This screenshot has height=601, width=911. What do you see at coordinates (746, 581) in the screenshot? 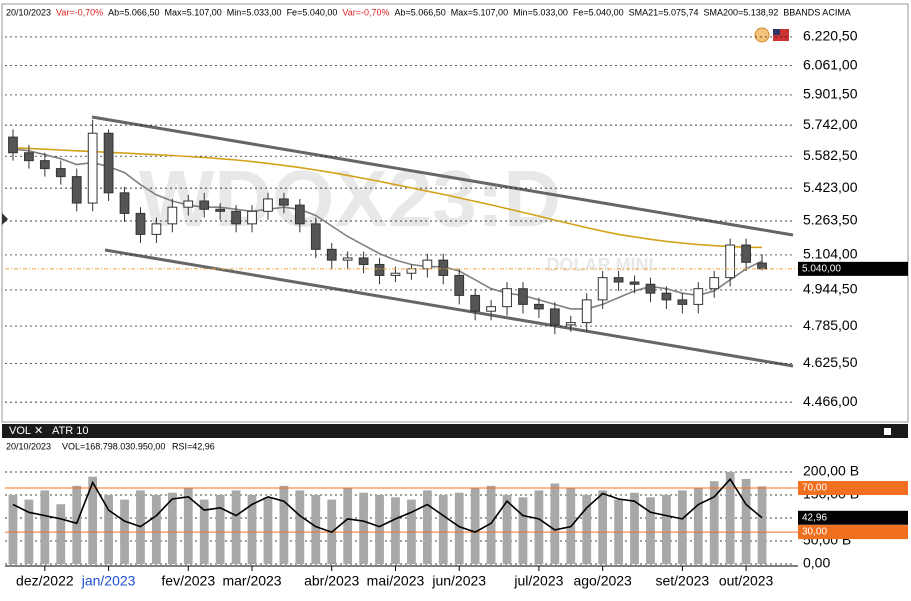
I see `x-tick-label: out/2023` at bounding box center [746, 581].